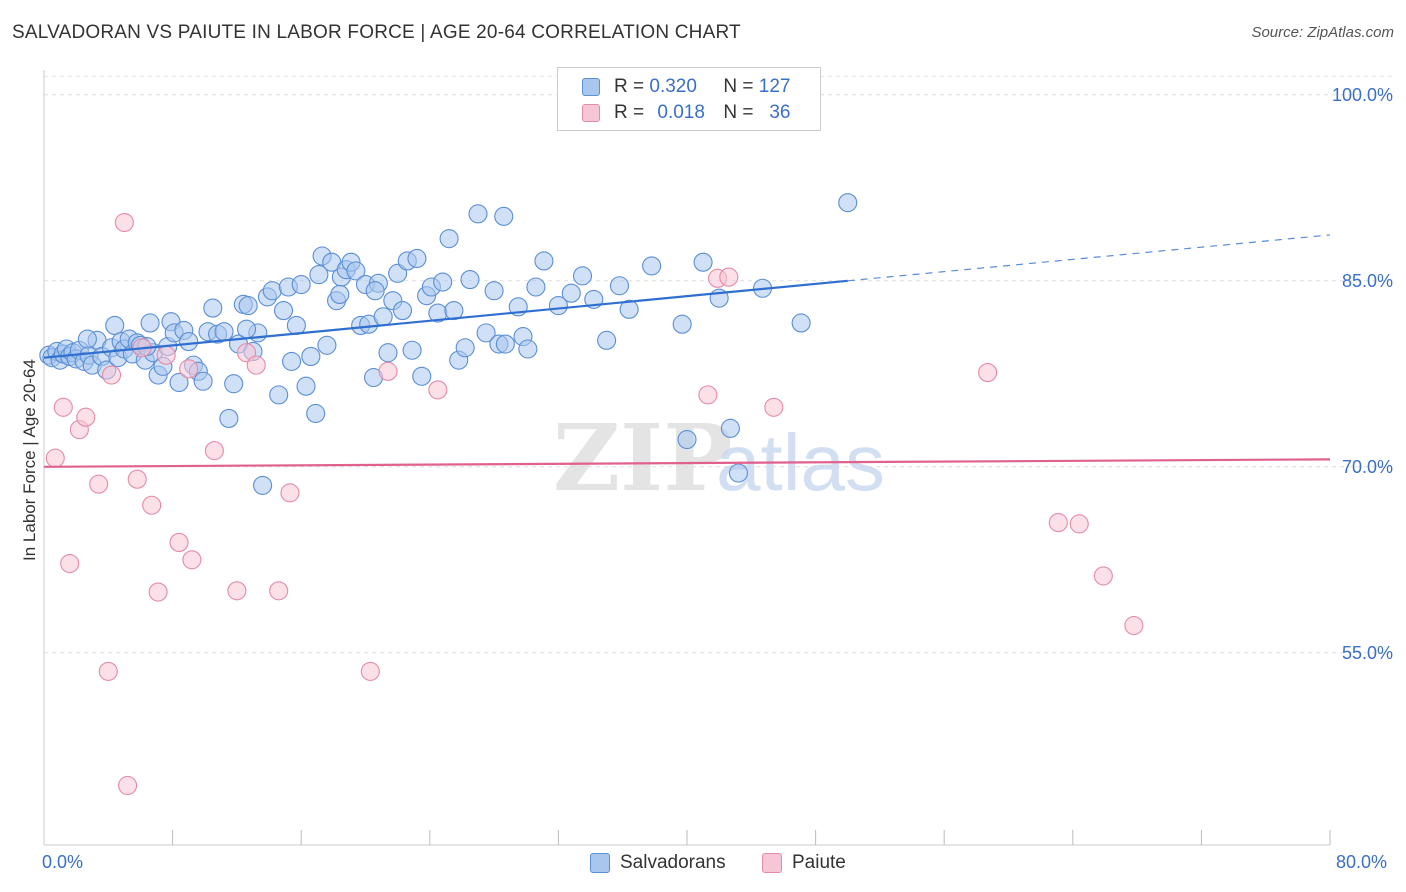 The image size is (1406, 892). Describe the element at coordinates (1322, 32) in the screenshot. I see `source-label: Source: ZipAtlas.com` at that location.